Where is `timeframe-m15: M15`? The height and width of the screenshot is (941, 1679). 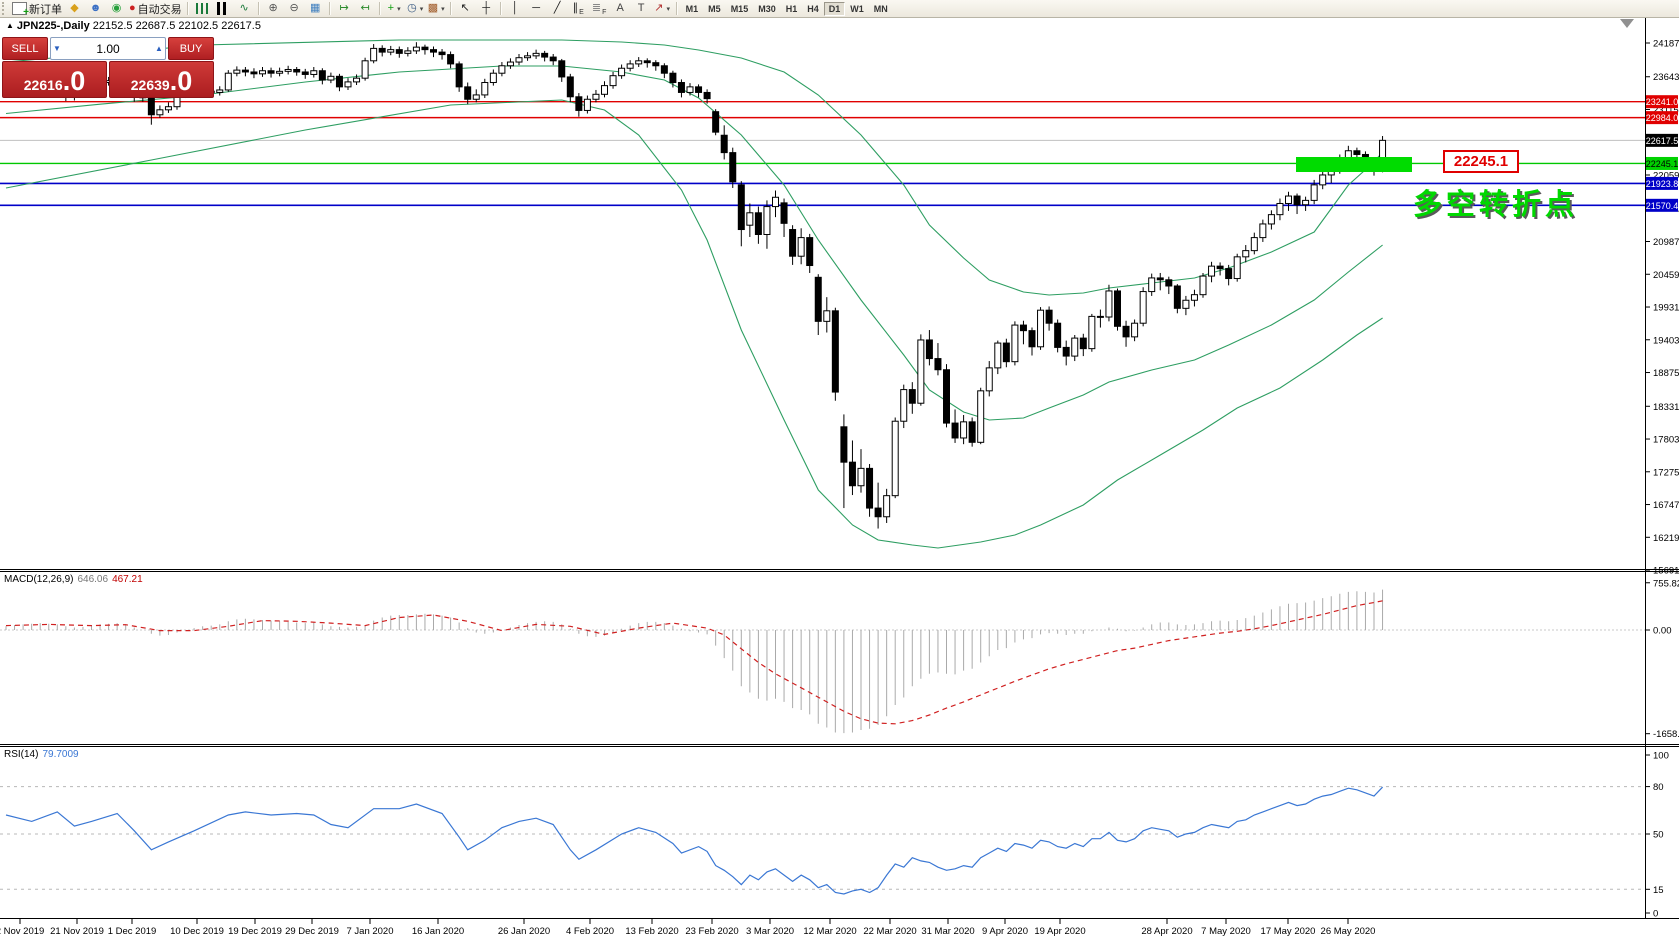 timeframe-m15: M15 is located at coordinates (739, 8).